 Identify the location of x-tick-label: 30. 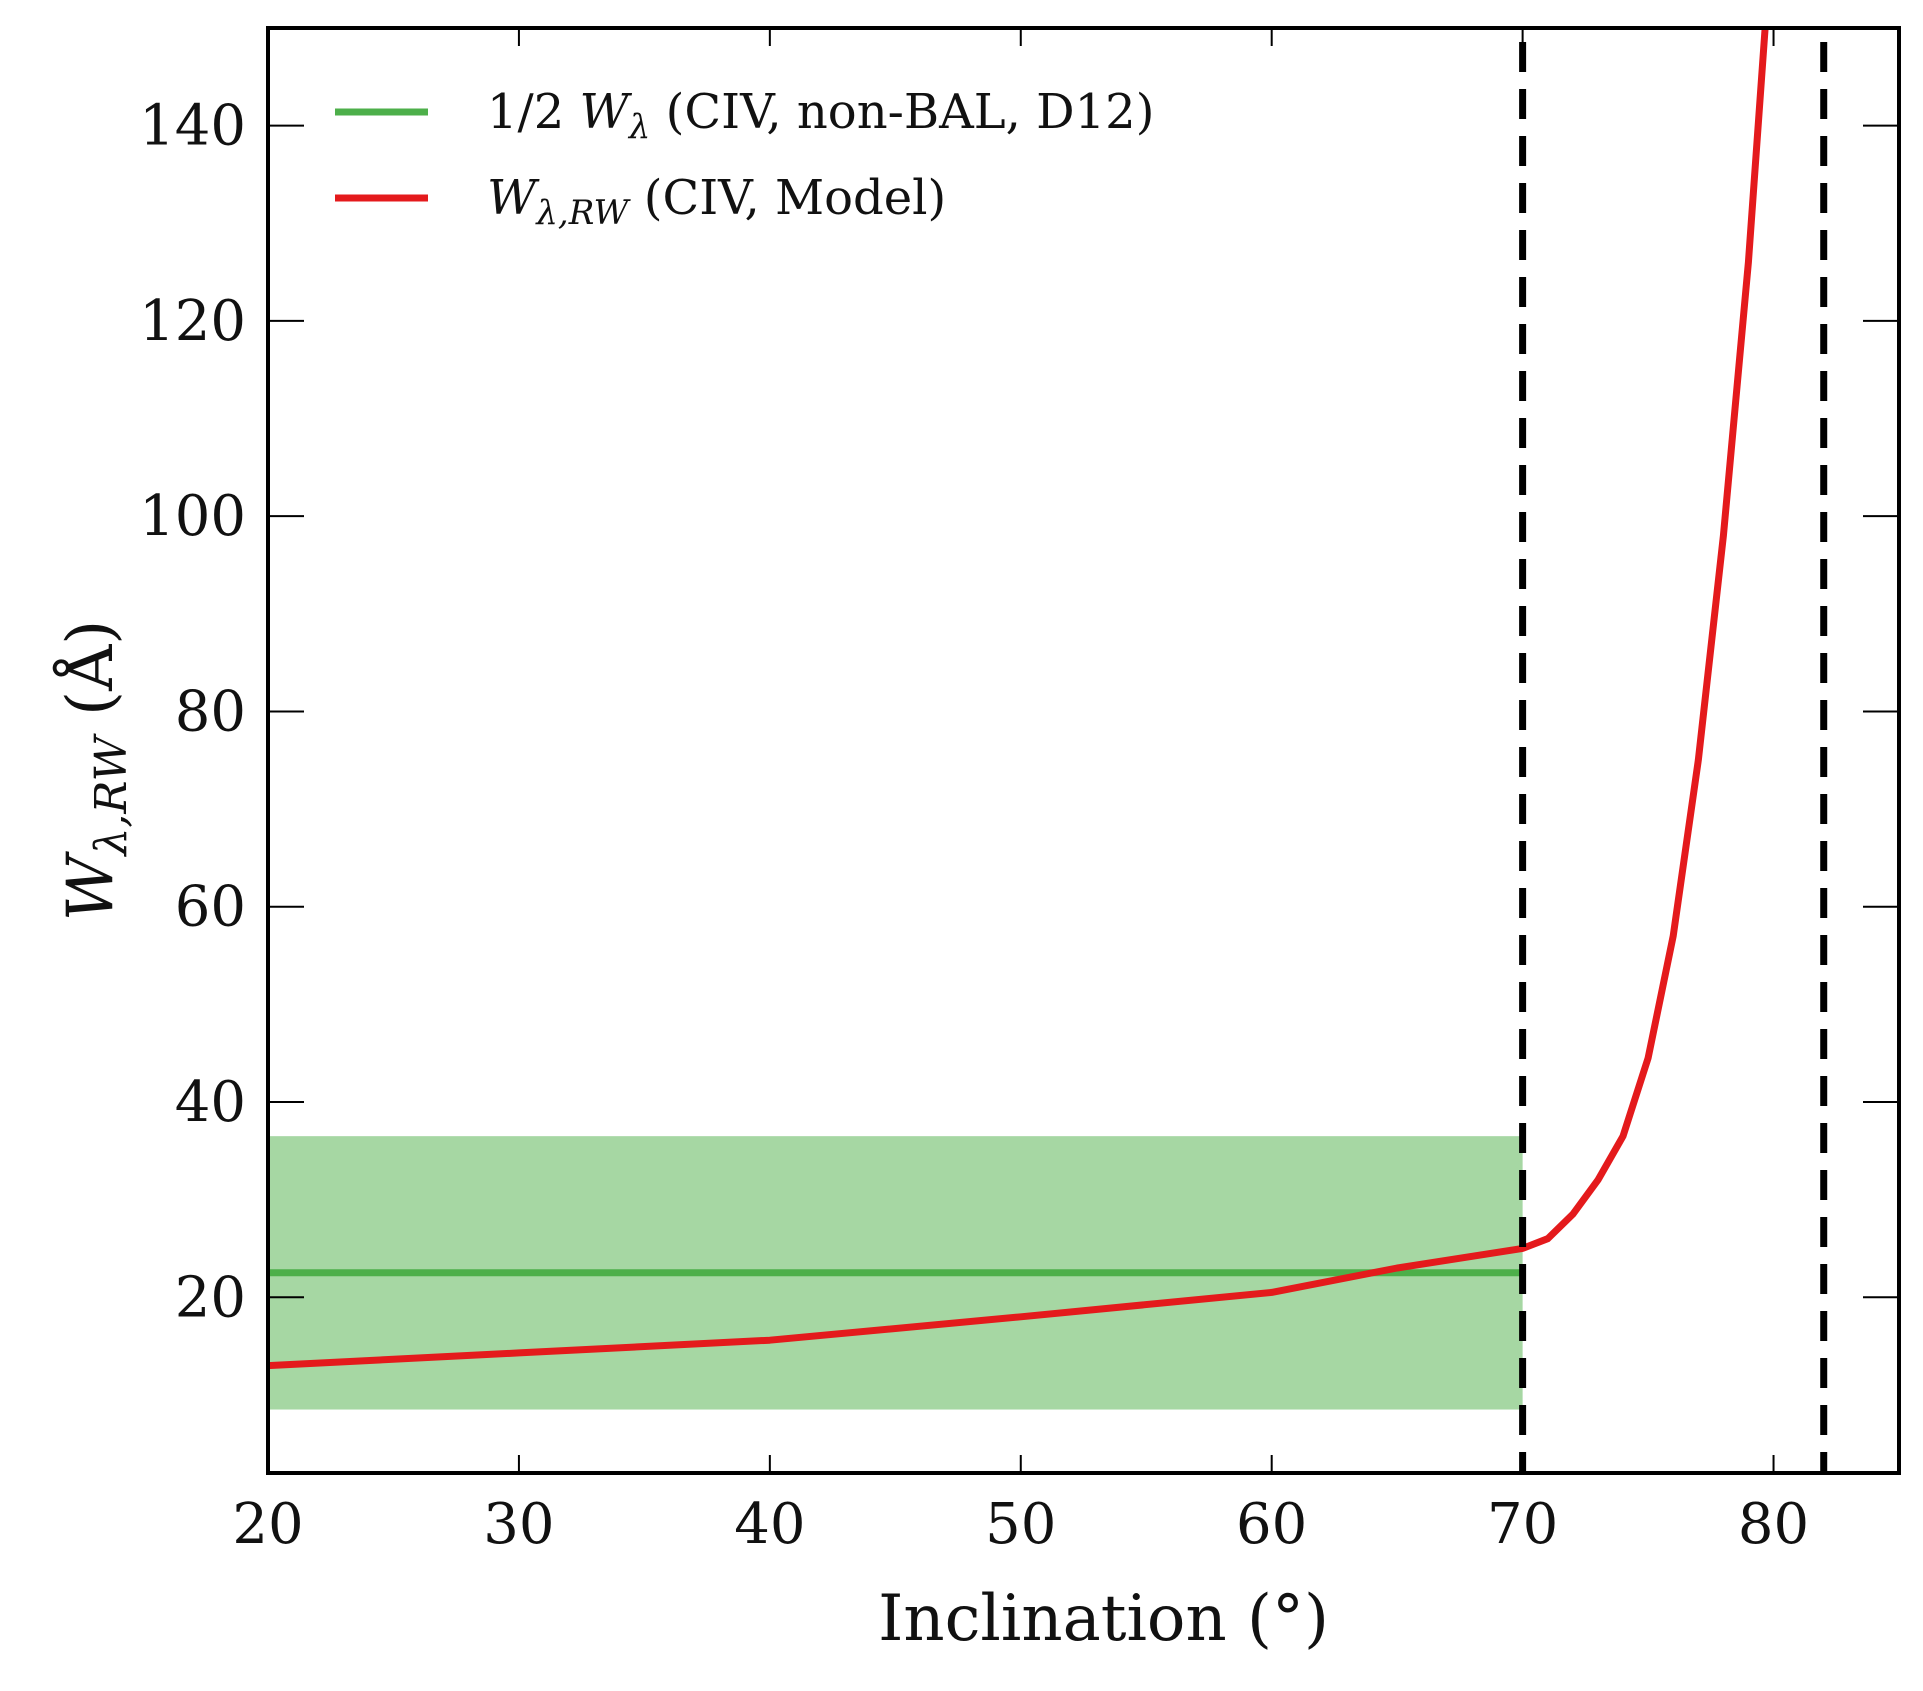
(518, 1524).